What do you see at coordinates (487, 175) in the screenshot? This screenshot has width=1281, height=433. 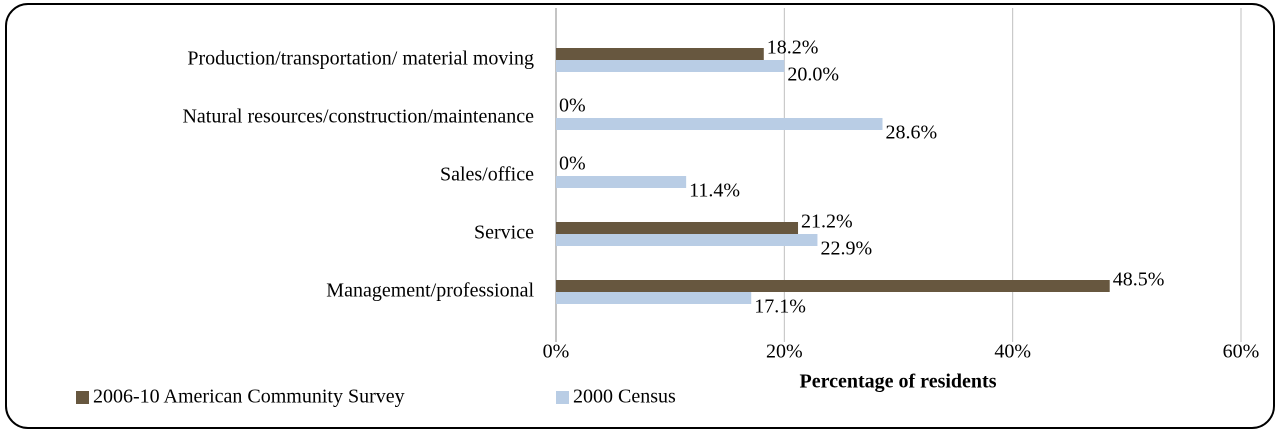 I see `y-tick-label: Sales/office` at bounding box center [487, 175].